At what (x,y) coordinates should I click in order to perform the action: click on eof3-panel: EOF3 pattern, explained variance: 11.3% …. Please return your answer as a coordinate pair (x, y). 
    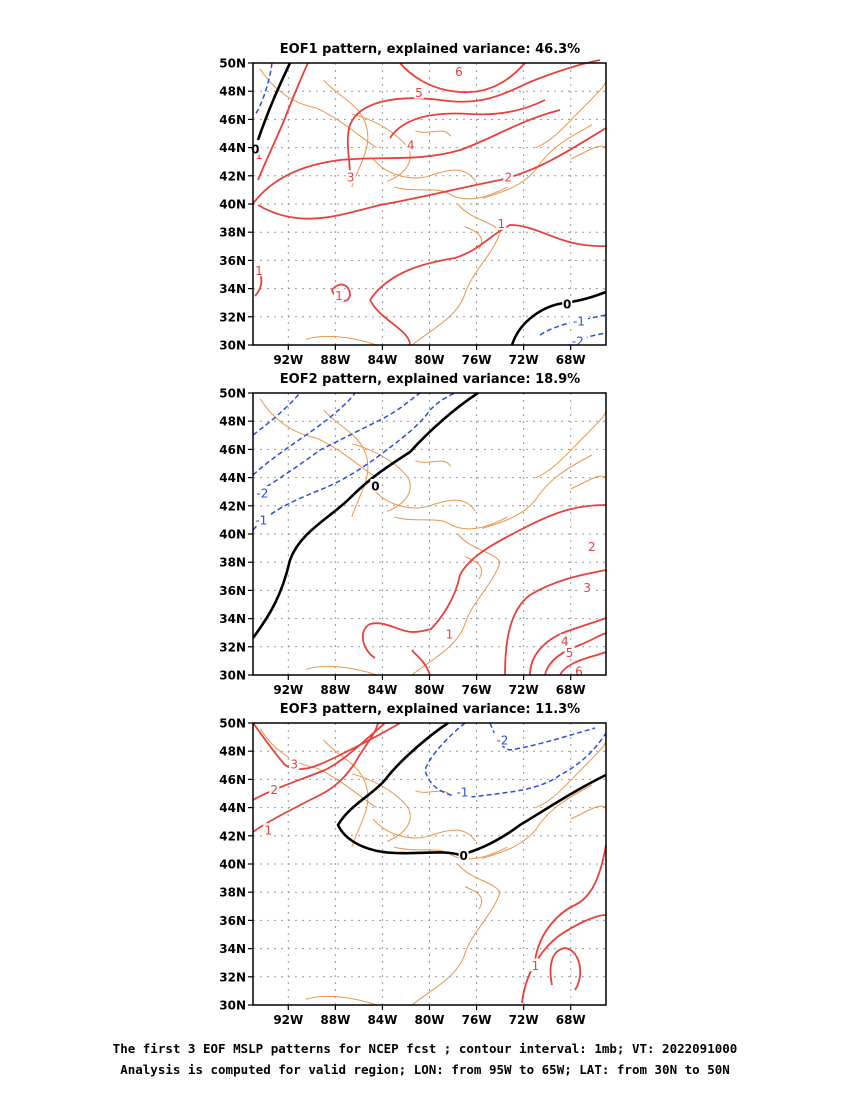
    Looking at the image, I should click on (413, 864).